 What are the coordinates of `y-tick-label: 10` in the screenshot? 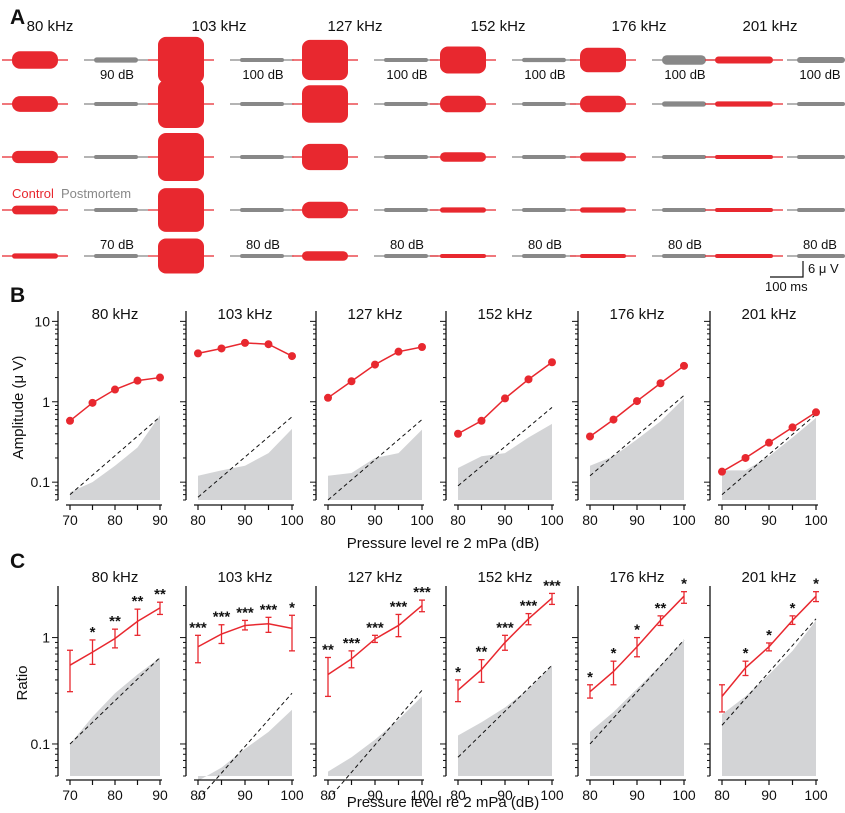 It's located at (42, 321).